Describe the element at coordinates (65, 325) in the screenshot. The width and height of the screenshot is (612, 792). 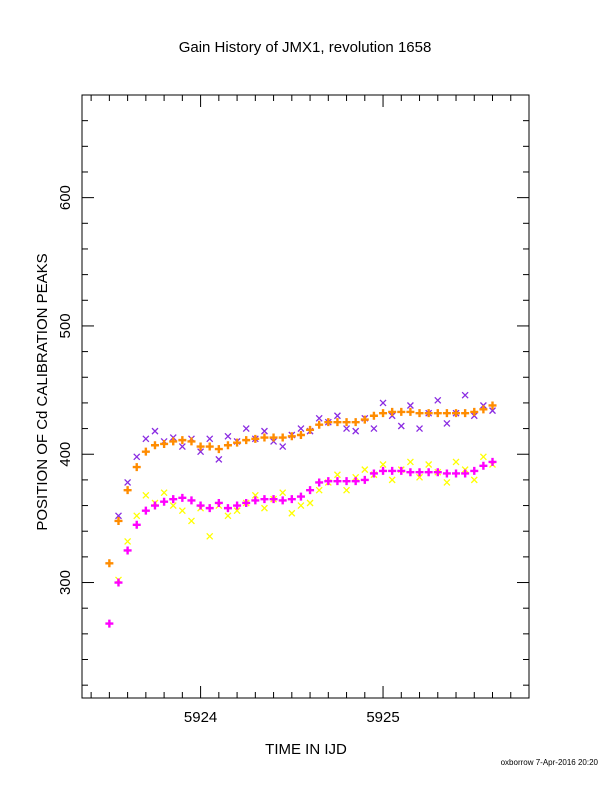
I see `y-tick-label: 500` at that location.